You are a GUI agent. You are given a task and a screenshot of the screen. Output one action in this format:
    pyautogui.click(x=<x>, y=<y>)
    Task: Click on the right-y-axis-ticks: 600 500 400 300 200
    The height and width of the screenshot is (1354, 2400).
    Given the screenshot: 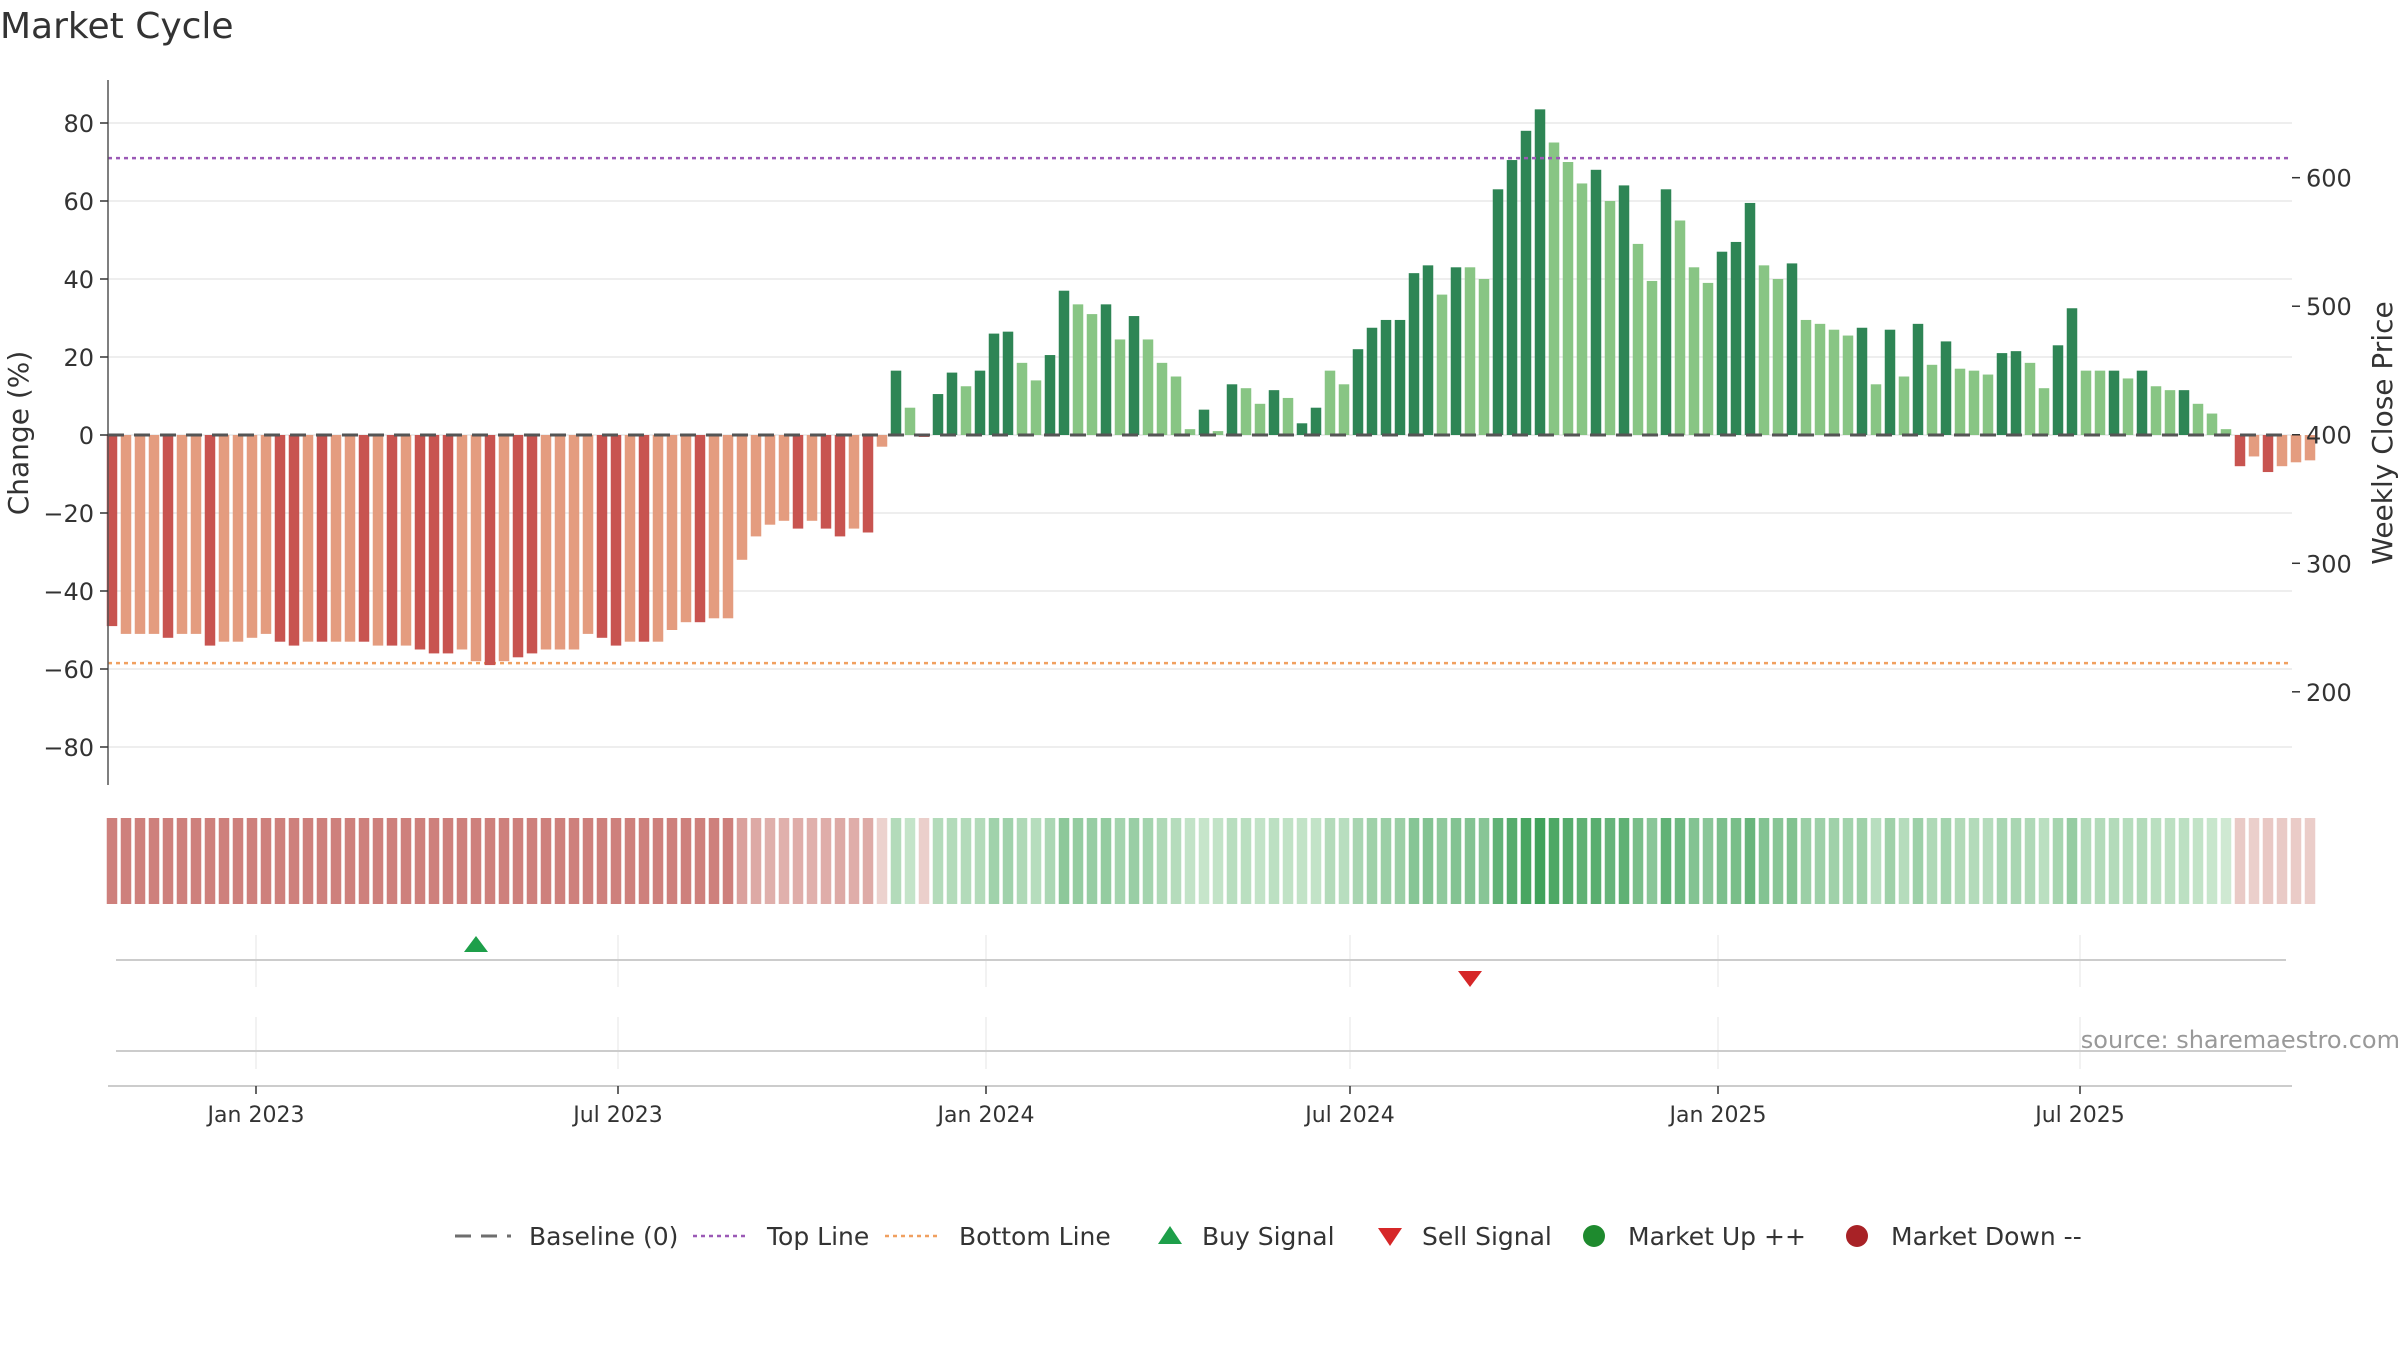 What is the action you would take?
    pyautogui.click(x=2322, y=436)
    